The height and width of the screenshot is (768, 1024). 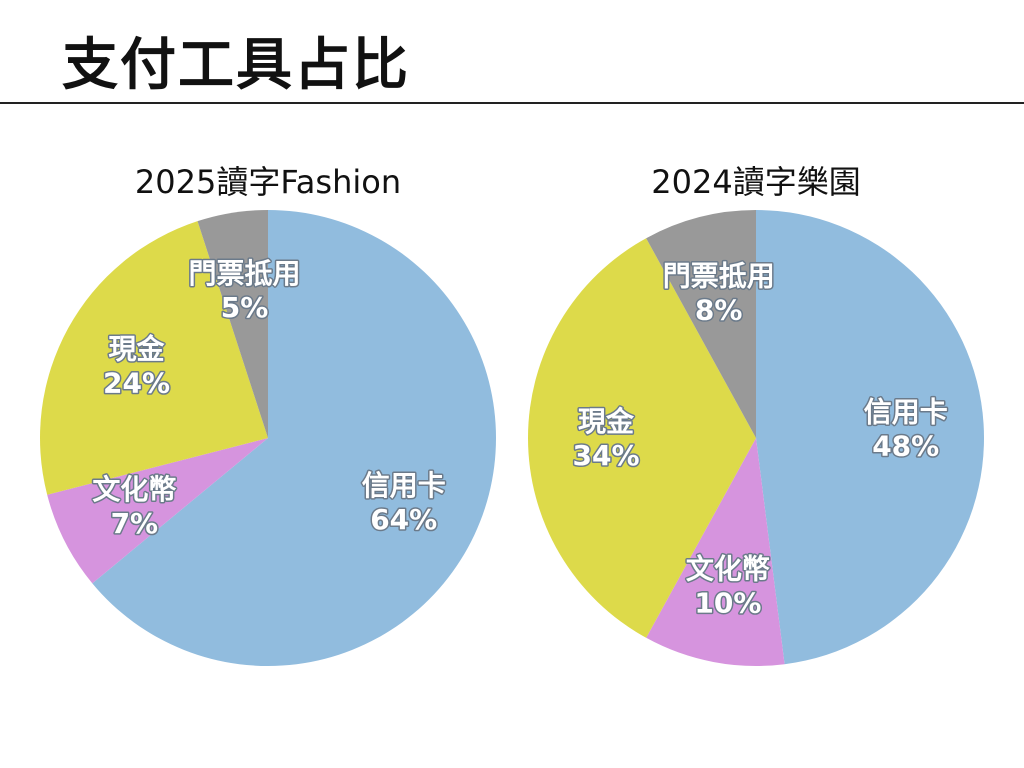 I want to click on pie-slice-credit-card, so click(x=870, y=437).